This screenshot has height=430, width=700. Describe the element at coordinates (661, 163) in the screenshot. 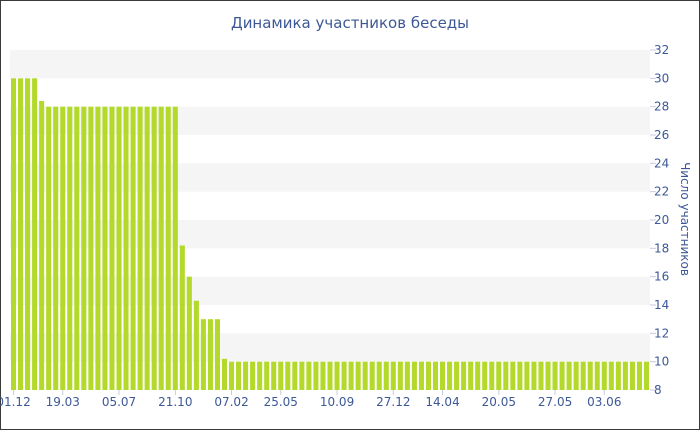

I see `y-tick-label: 24` at that location.